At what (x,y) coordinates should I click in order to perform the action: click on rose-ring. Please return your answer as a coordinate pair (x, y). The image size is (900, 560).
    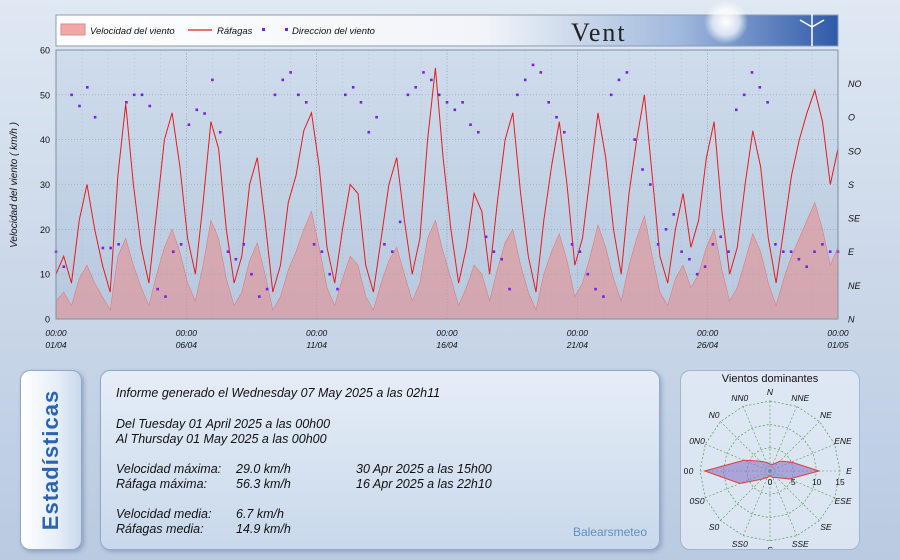
    Looking at the image, I should click on (770, 471).